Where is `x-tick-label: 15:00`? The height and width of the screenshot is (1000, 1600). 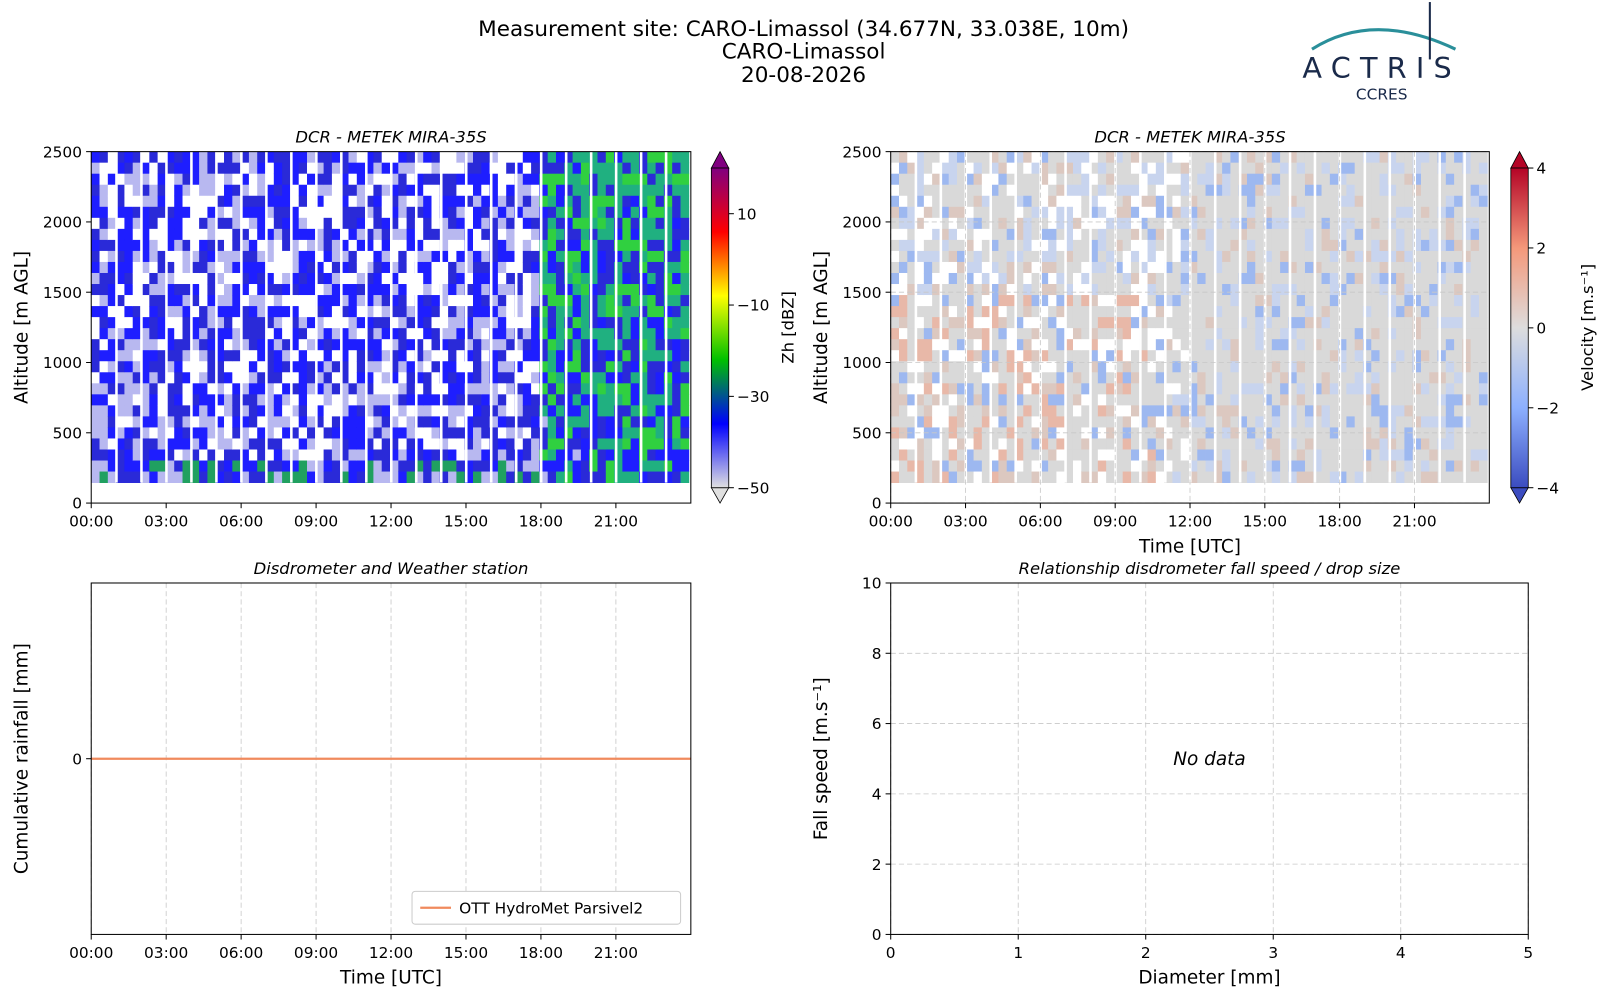
x-tick-label: 15:00 is located at coordinates (466, 522).